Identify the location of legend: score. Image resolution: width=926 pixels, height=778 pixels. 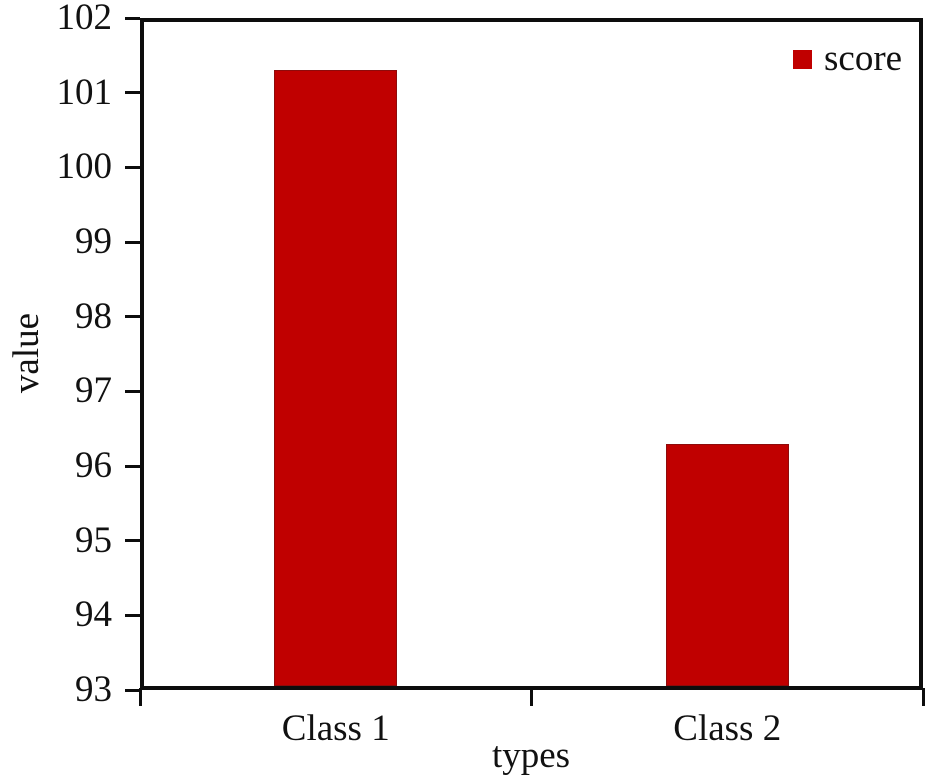
(847, 59).